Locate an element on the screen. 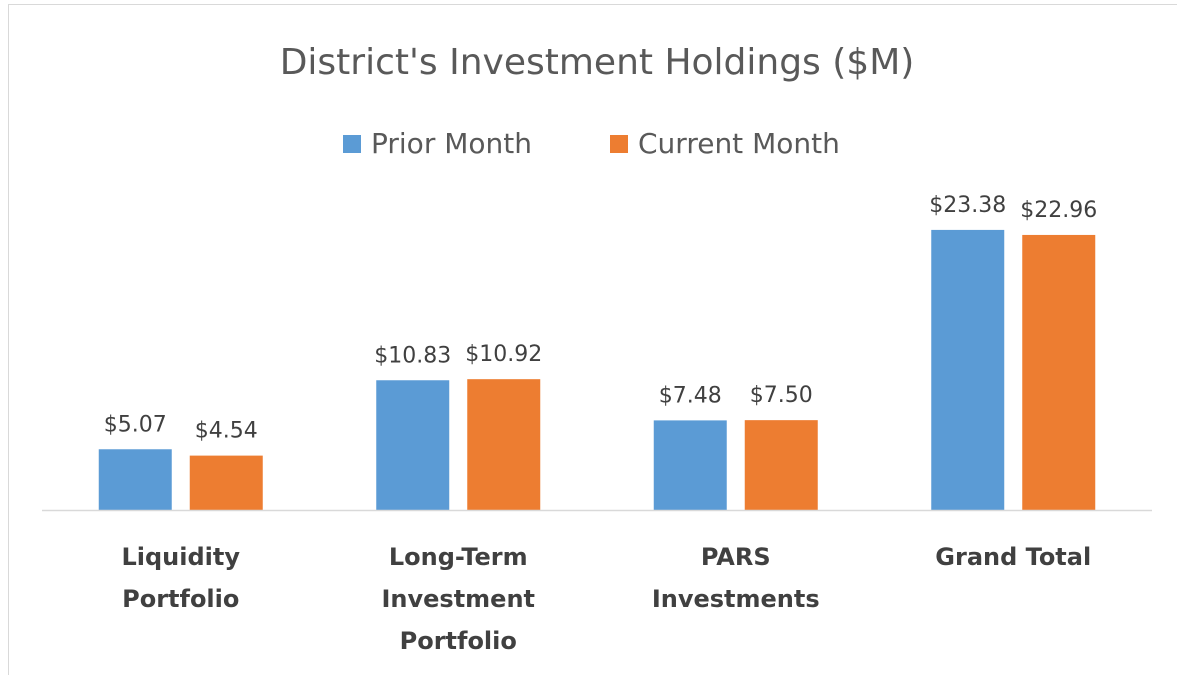 This screenshot has height=675, width=1177. x-tick-label: Long-Term Investment Portfolio is located at coordinates (458, 599).